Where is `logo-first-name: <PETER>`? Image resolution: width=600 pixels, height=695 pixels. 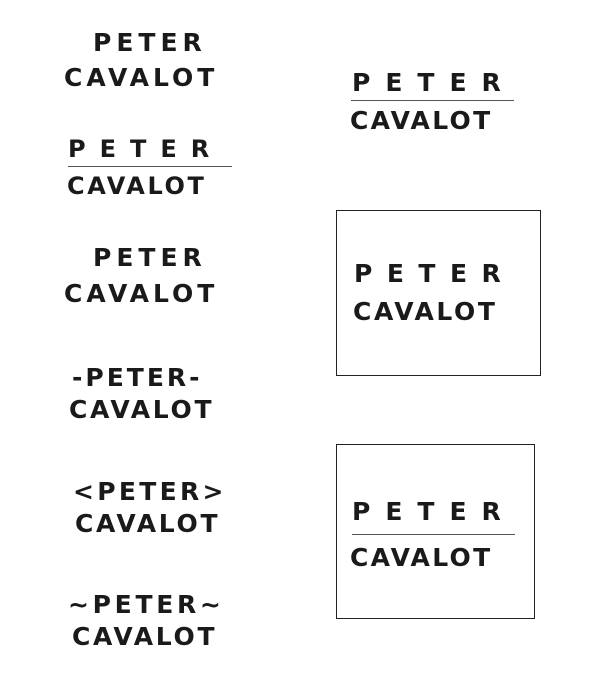
logo-first-name: <PETER> is located at coordinates (150, 491).